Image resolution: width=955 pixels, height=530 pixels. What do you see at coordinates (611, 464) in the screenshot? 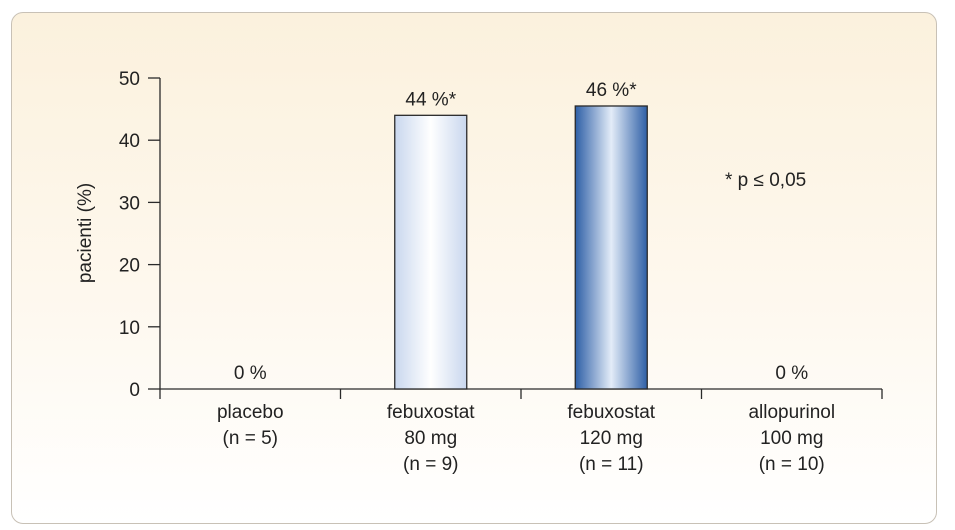
I see `category-label: (n = 11)` at bounding box center [611, 464].